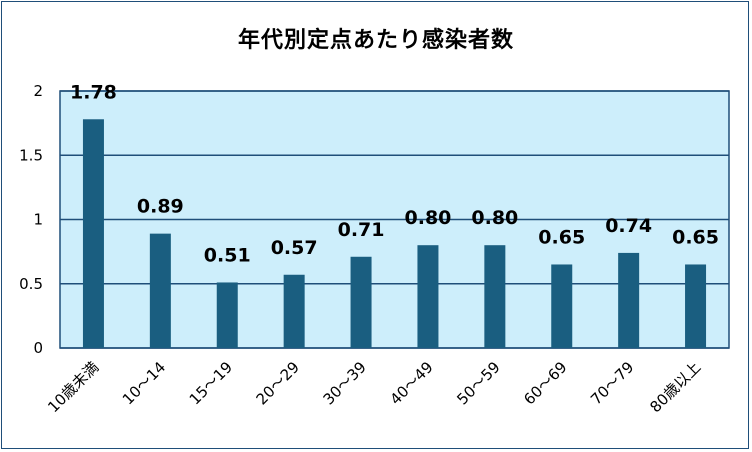  Describe the element at coordinates (628, 226) in the screenshot. I see `data-label: 0.74` at that location.